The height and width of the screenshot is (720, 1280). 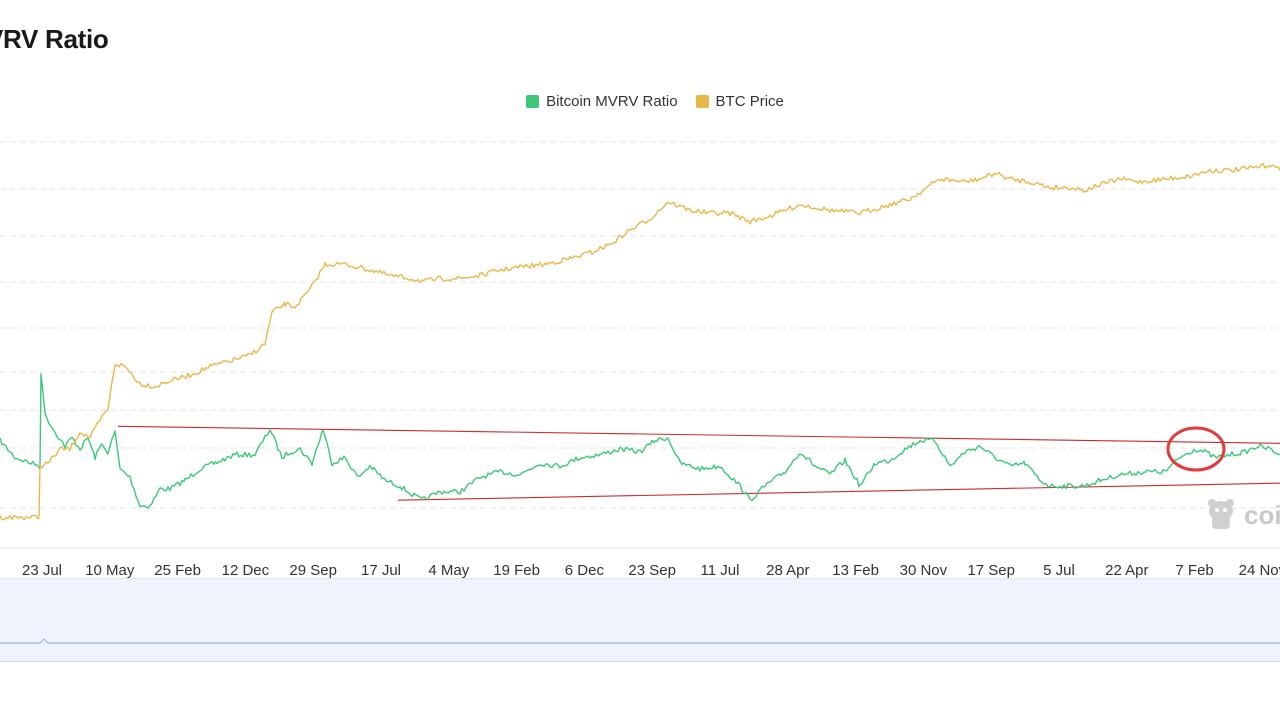 I want to click on x-tick-label: 17 Sep, so click(x=991, y=570).